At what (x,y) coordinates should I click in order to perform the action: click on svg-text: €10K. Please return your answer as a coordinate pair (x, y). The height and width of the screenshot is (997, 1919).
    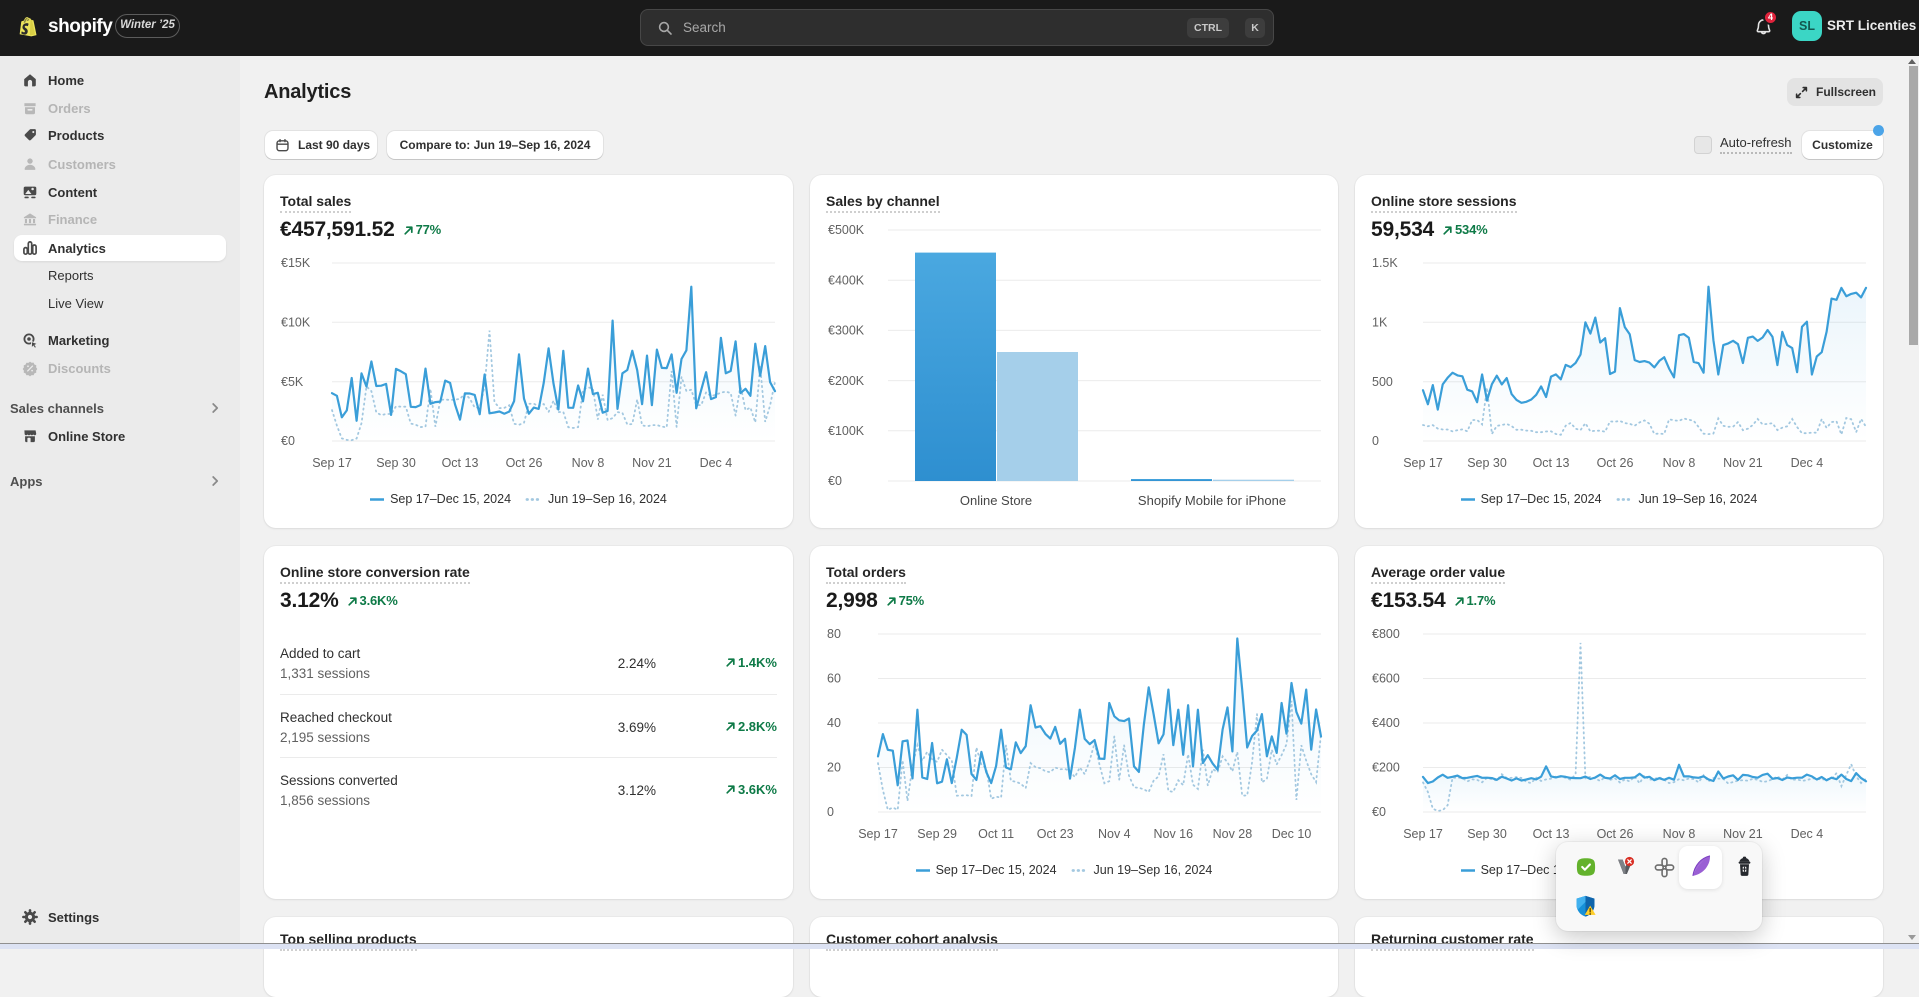
    Looking at the image, I should click on (296, 323).